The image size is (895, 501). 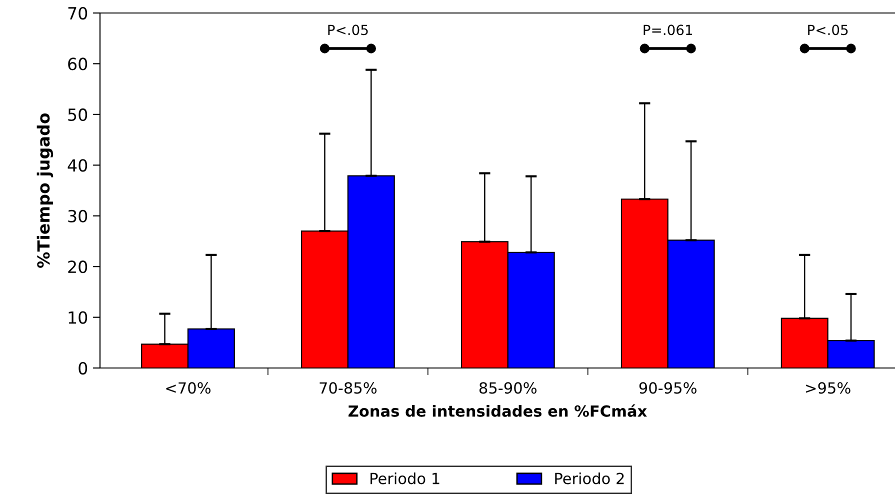 What do you see at coordinates (589, 478) in the screenshot?
I see `legend-label: Periodo 2` at bounding box center [589, 478].